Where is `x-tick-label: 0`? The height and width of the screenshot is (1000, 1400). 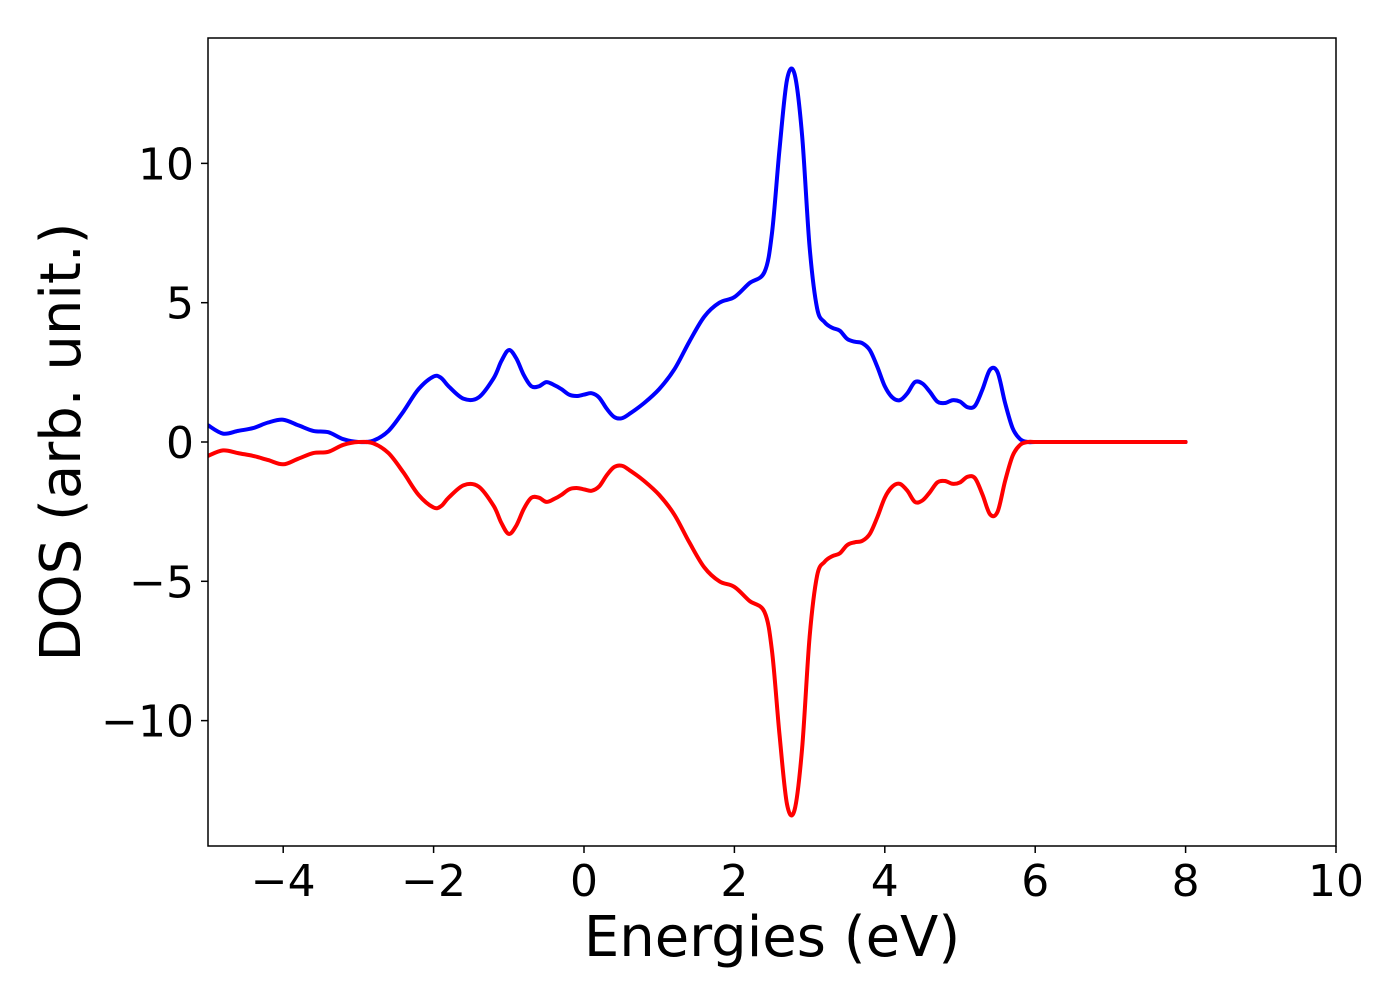 x-tick-label: 0 is located at coordinates (584, 881).